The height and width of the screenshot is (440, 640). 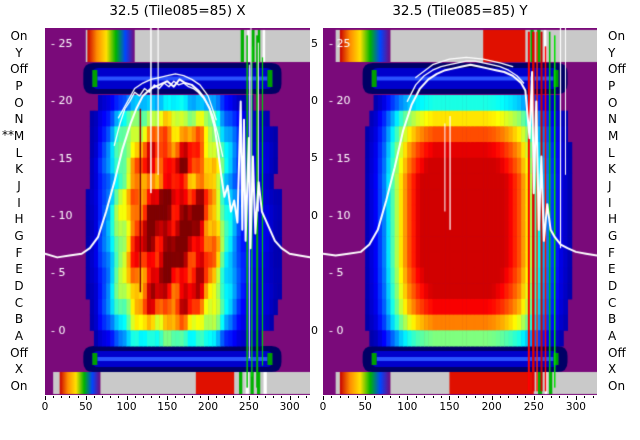 I want to click on row-label-p-3: P, so click(x=612, y=85).